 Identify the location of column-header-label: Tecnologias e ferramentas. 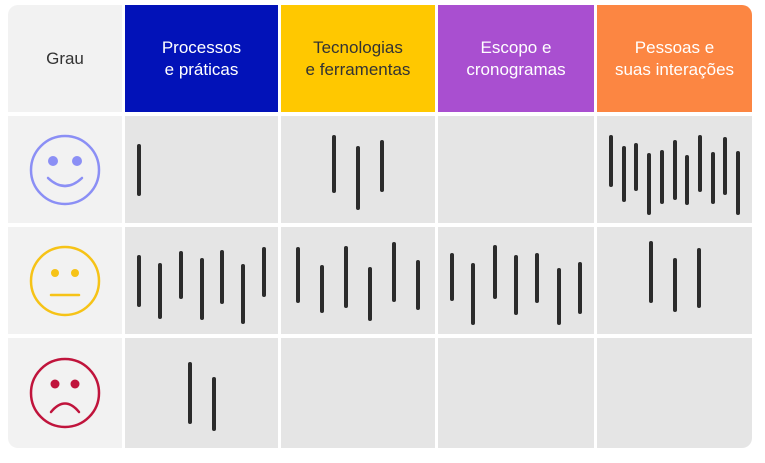
(358, 58).